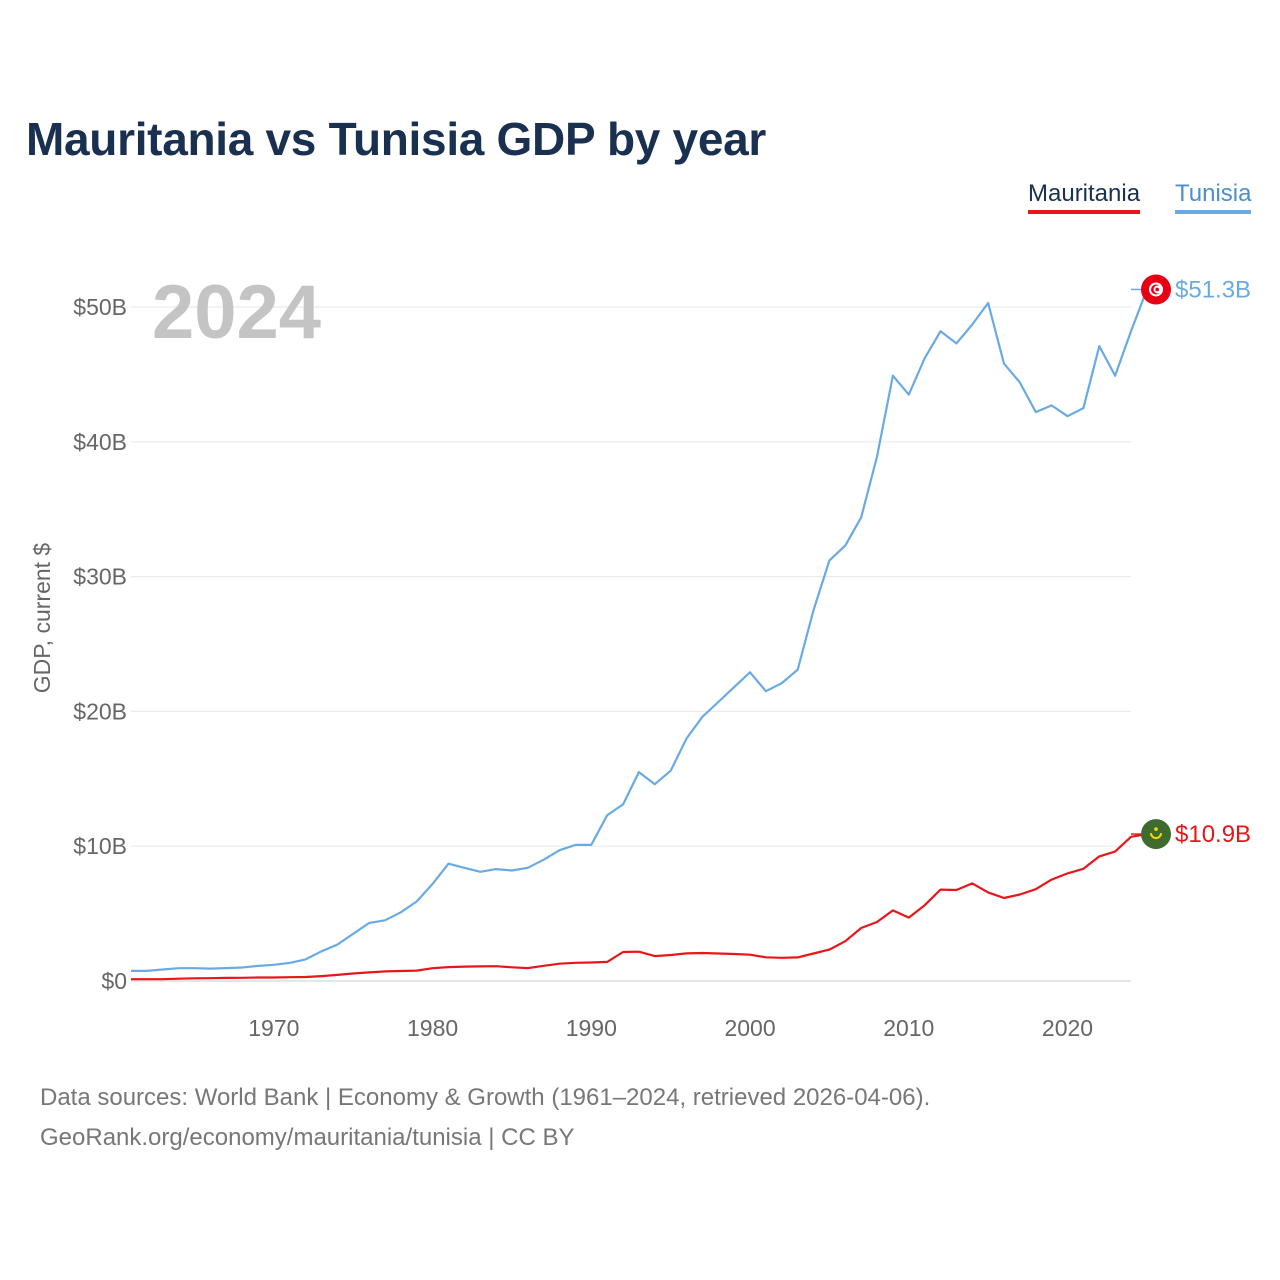 The image size is (1280, 1280). I want to click on tunisia-flag-star, so click(1157, 289).